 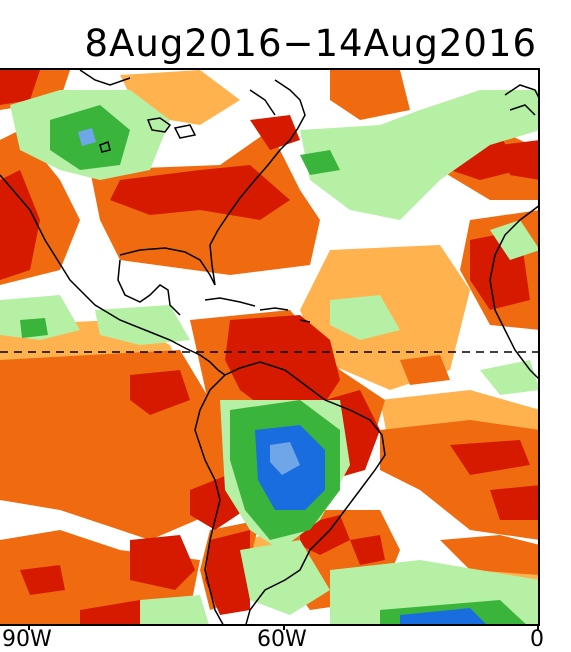 I want to click on tick-90w, so click(x=29, y=627).